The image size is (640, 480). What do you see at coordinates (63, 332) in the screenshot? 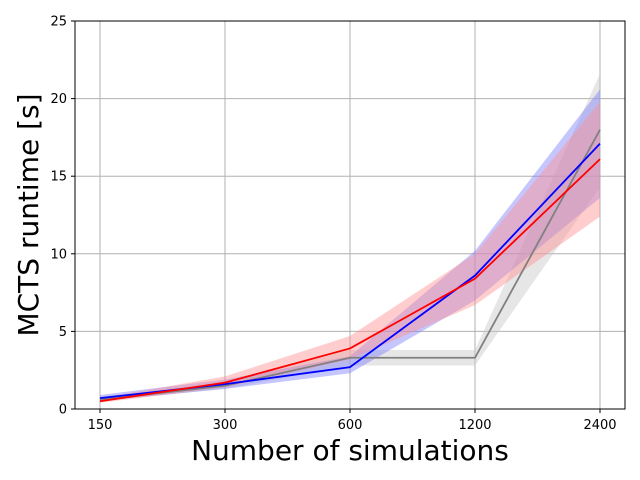
I see `y-tick-label: 5` at bounding box center [63, 332].